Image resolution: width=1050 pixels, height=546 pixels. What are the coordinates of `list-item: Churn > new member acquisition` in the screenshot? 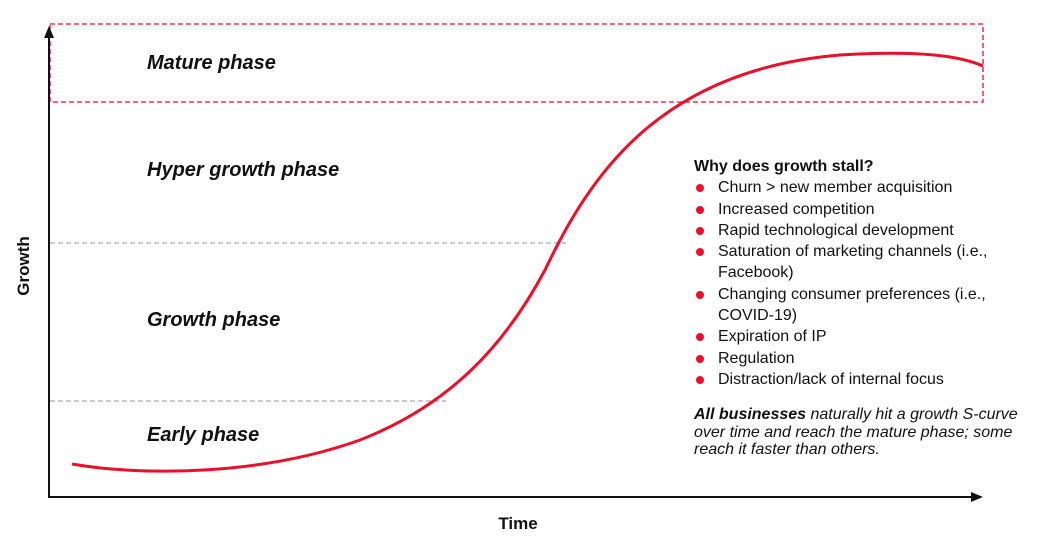 It's located at (869, 187).